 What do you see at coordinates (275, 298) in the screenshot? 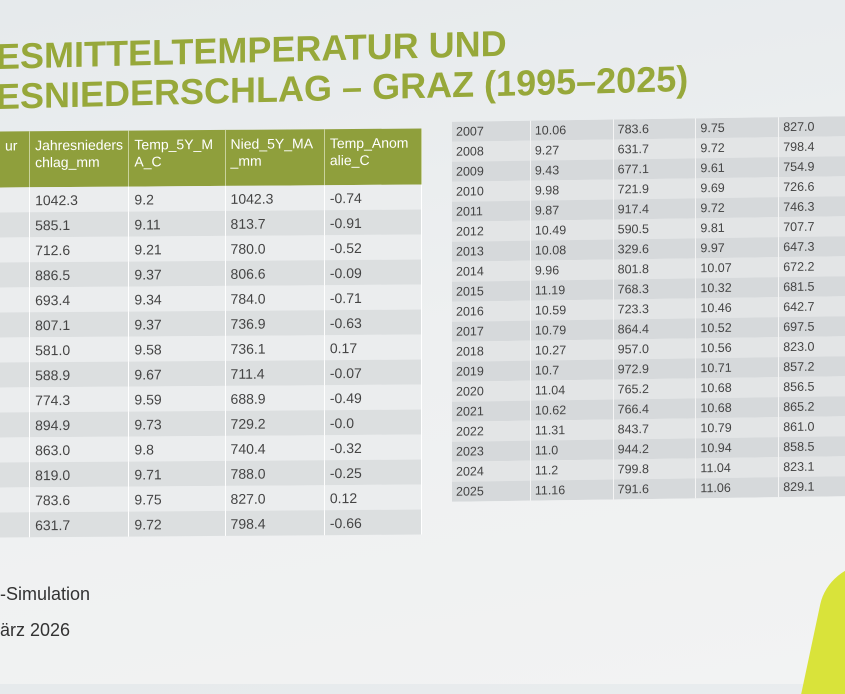
I see `cell: 784.0` at bounding box center [275, 298].